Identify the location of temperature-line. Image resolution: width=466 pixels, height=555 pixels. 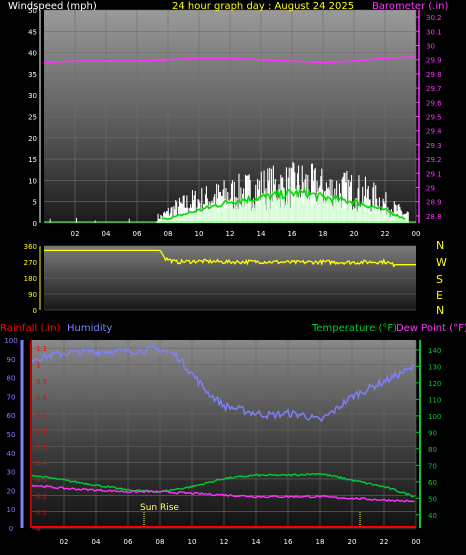
(223, 485).